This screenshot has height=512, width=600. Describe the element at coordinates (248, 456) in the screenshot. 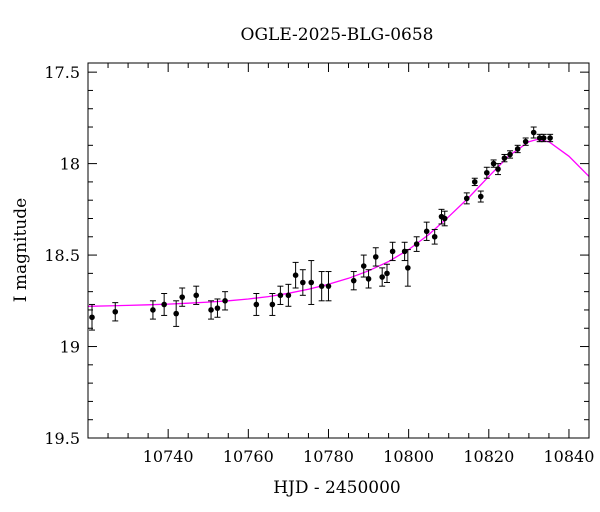

I see `x-tick-label: 10760` at that location.